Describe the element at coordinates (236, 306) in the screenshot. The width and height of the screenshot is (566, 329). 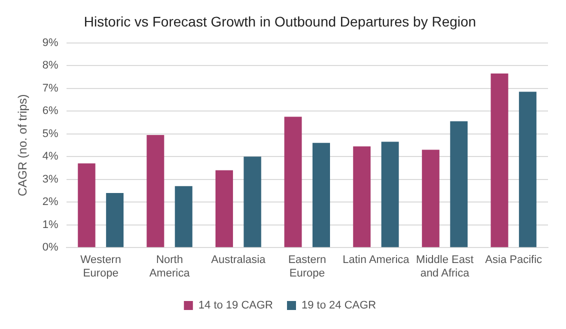
I see `legend-label: 14 to 19 CAGR` at that location.